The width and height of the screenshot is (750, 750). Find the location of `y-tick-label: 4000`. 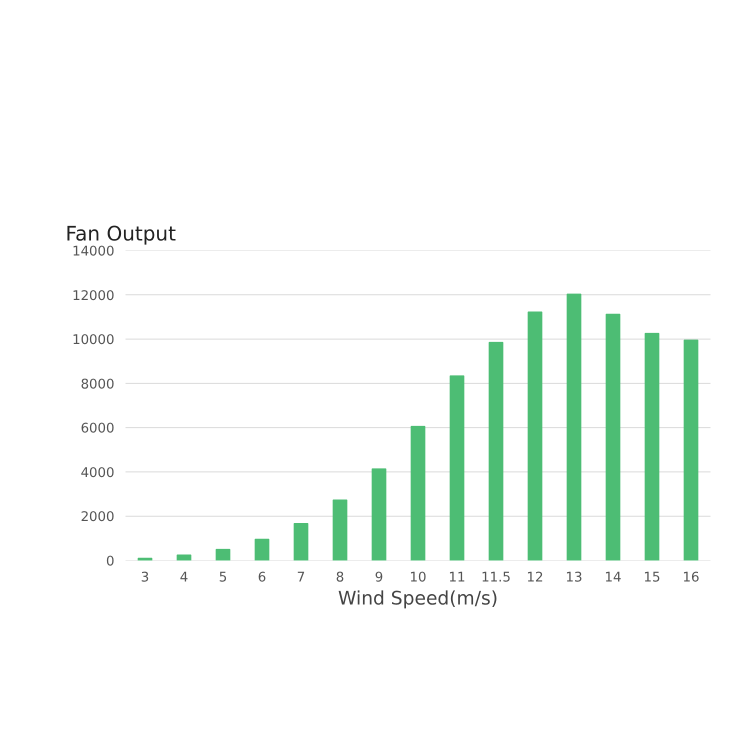

y-tick-label: 4000 is located at coordinates (97, 473).